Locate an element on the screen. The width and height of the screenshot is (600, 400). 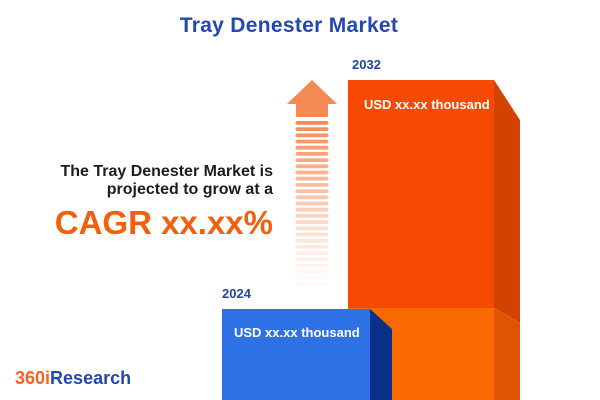
bar-value-2024: USD xx.xx thousand is located at coordinates (297, 332).